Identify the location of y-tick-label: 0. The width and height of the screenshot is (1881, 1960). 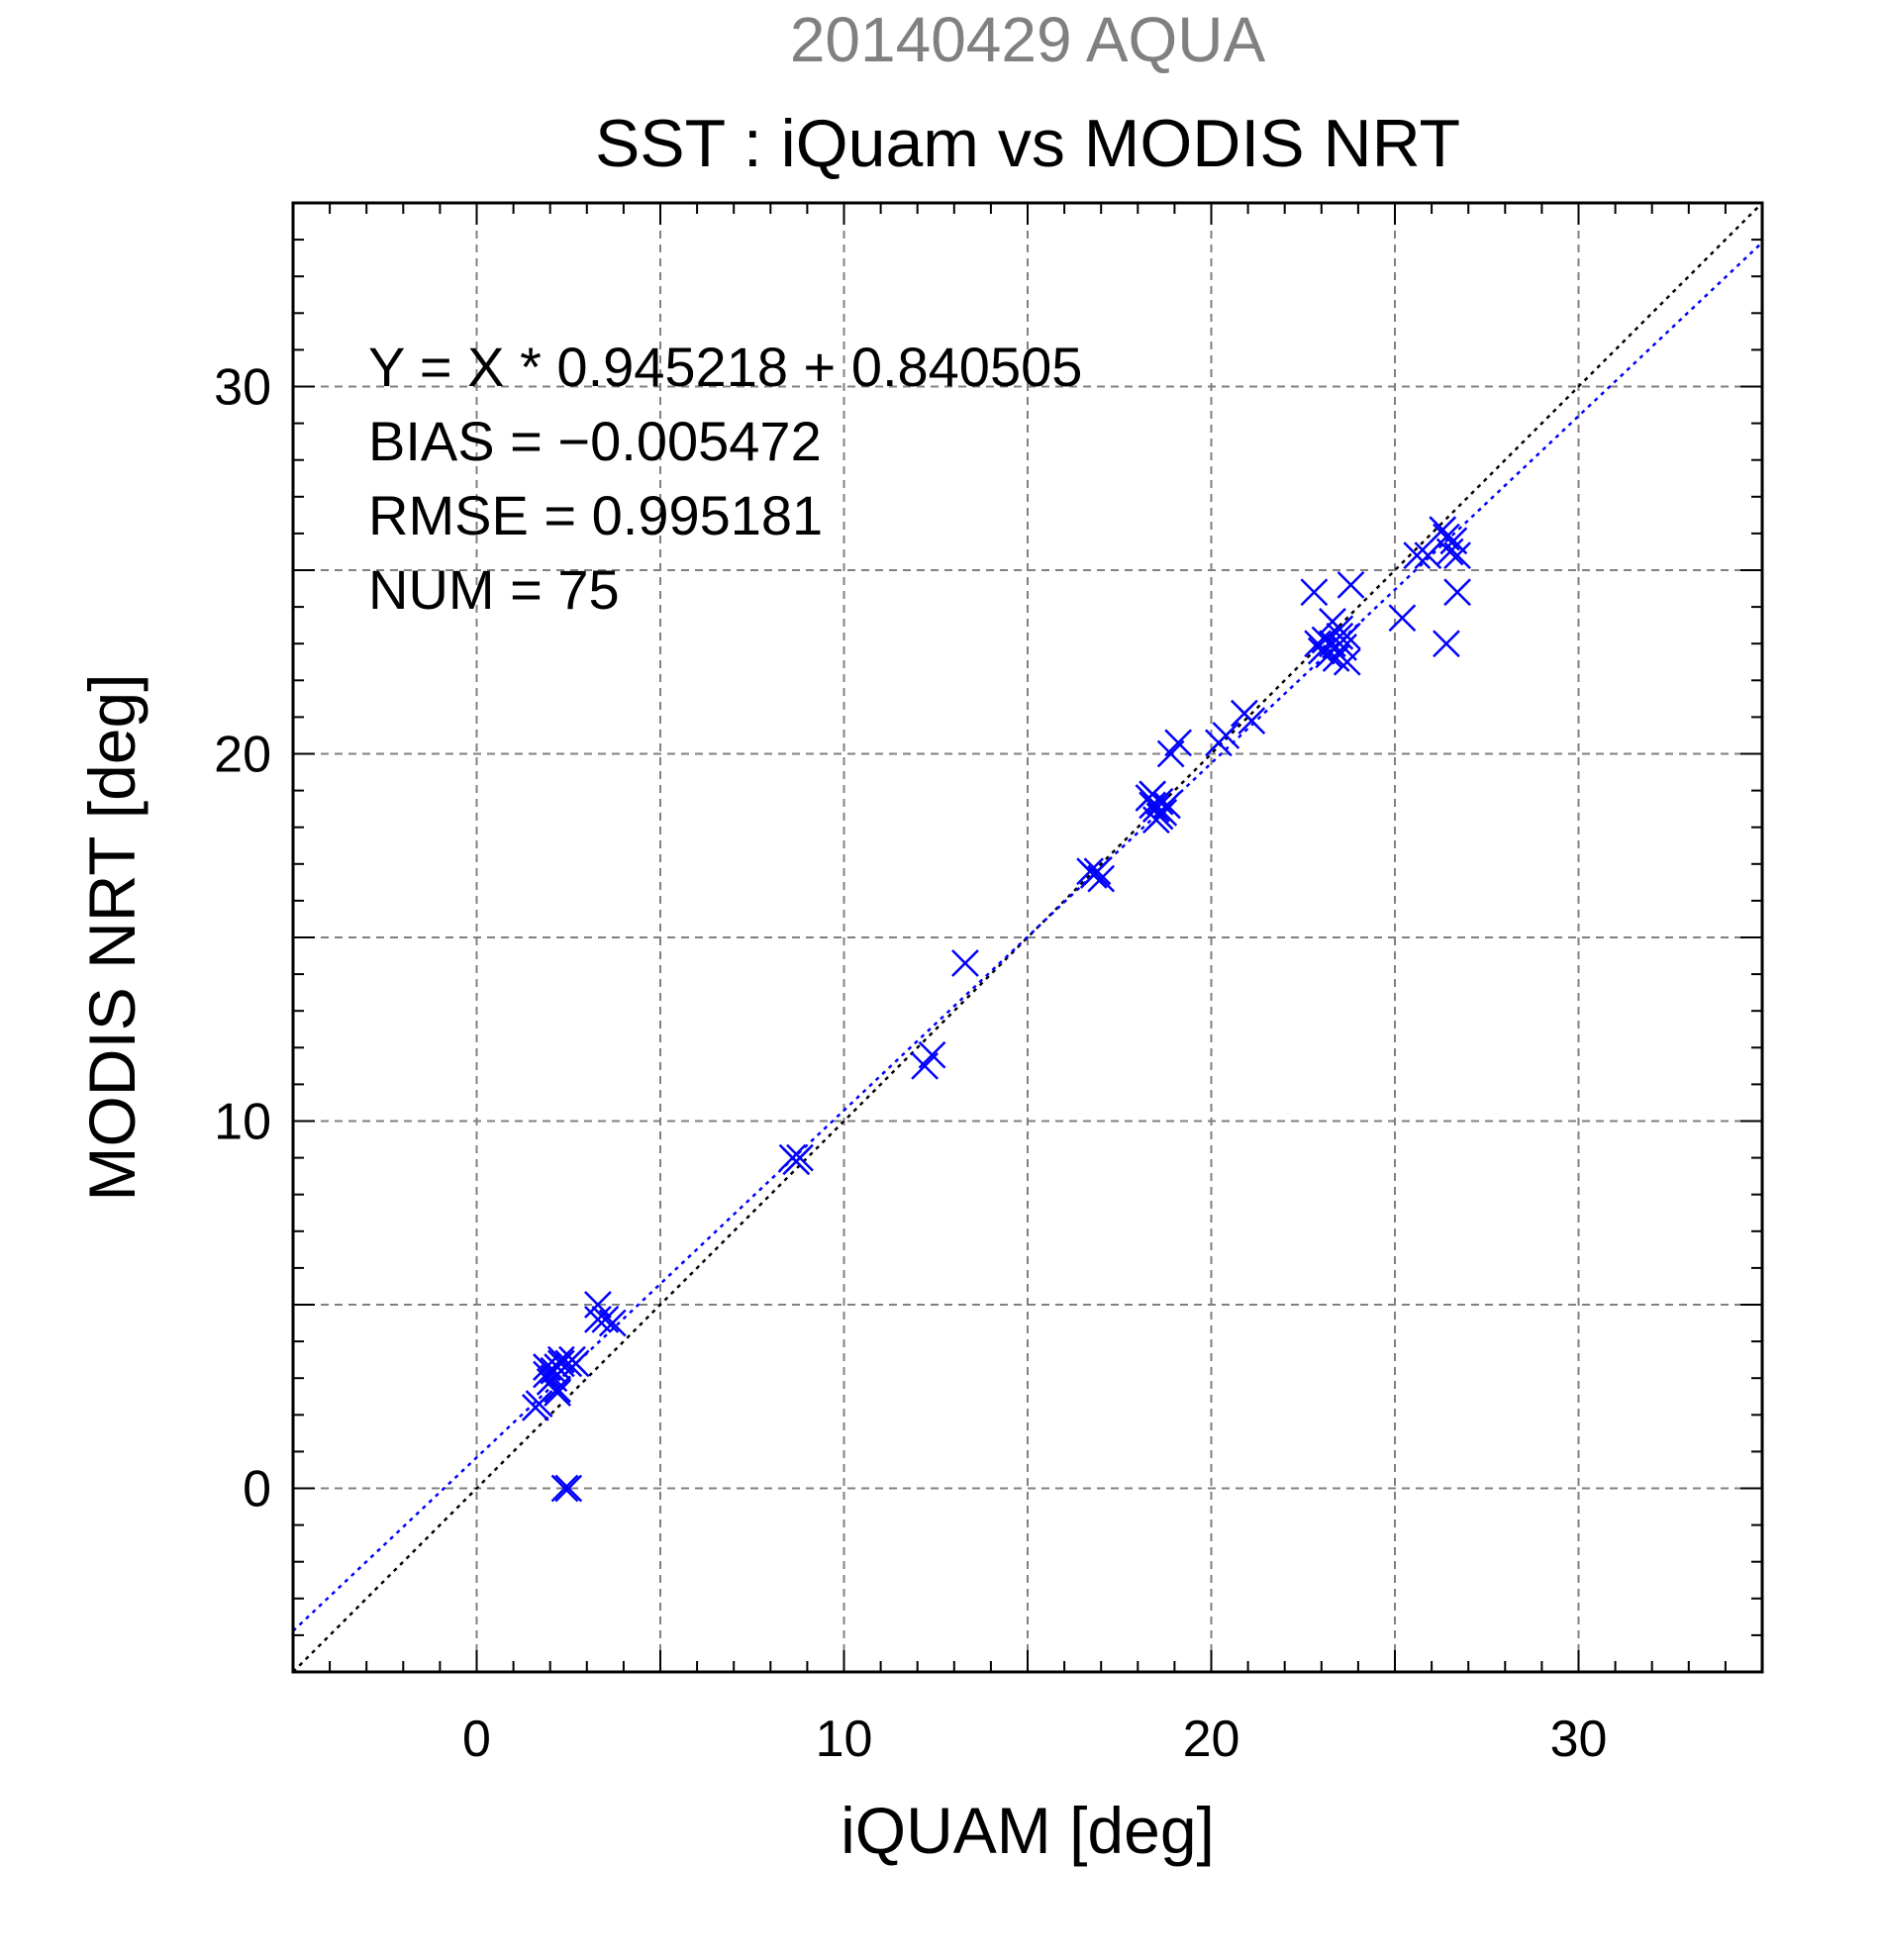
(257, 1490).